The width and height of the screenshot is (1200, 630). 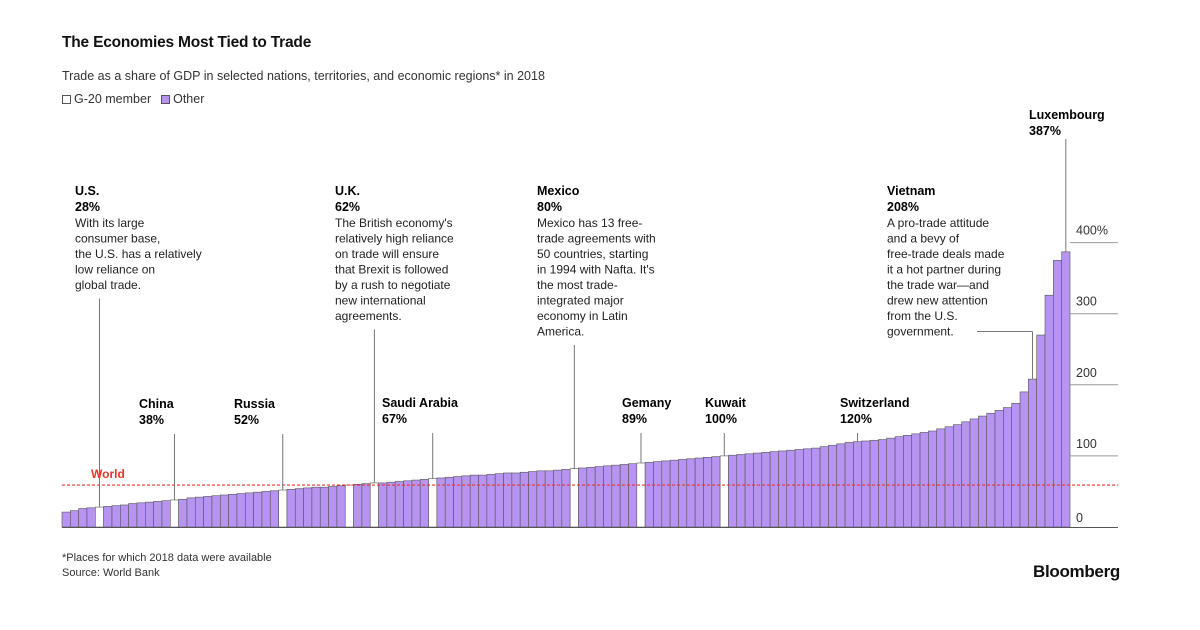 I want to click on annotation-value: 120%, so click(x=856, y=419).